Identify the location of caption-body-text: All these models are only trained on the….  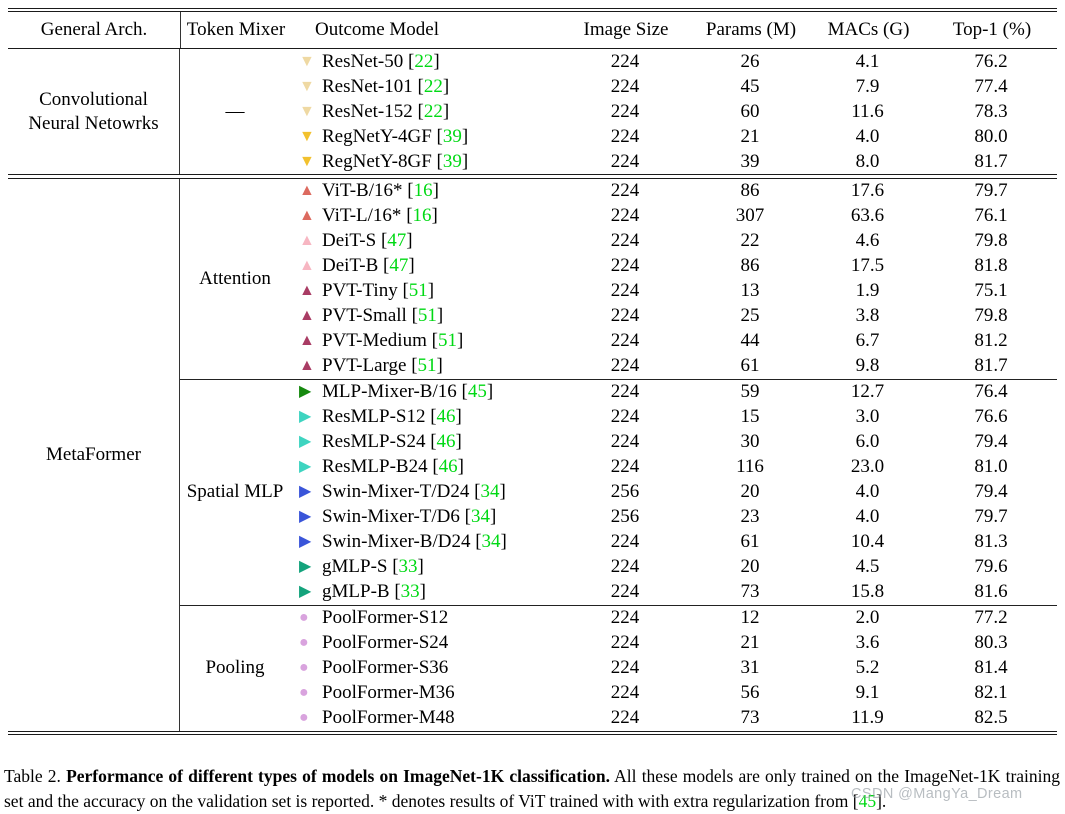
(532, 788).